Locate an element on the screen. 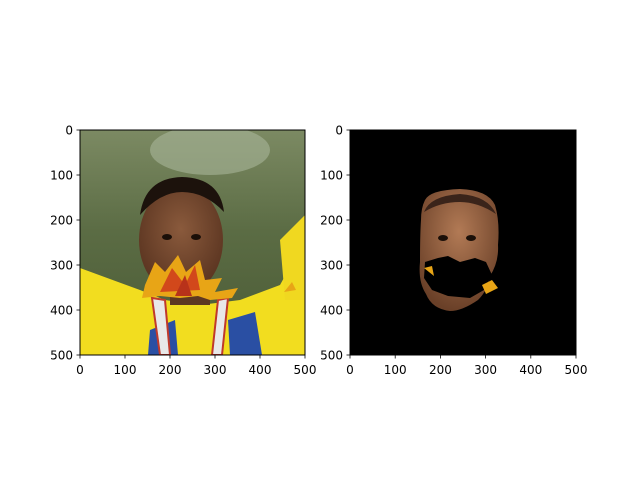 The image size is (640, 480). left-xtick-label: 200 is located at coordinates (170, 370).